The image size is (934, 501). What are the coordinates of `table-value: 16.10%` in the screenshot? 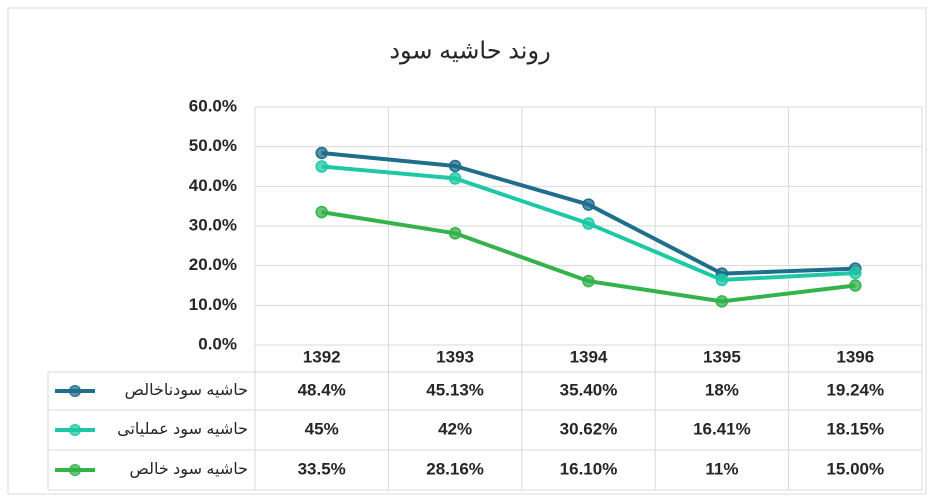 It's located at (589, 468).